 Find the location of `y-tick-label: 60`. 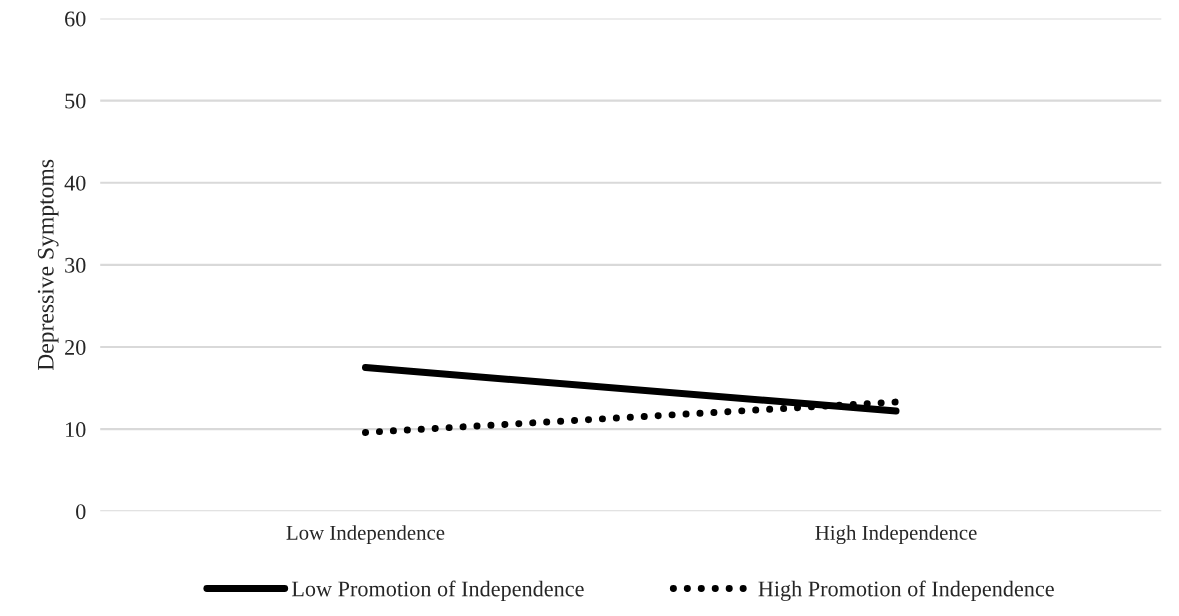

y-tick-label: 60 is located at coordinates (75, 19).